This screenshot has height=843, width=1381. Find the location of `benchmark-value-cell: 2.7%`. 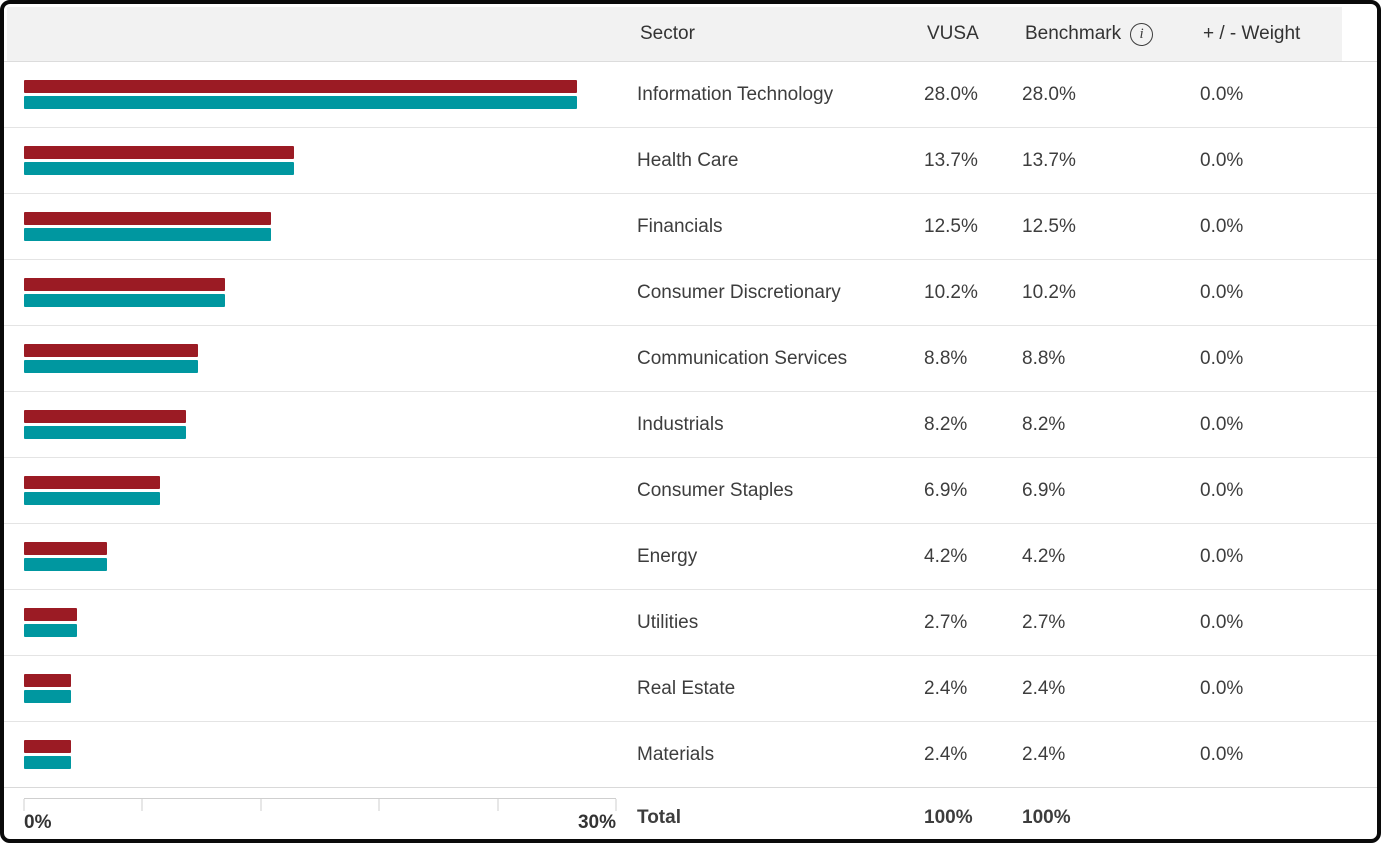

benchmark-value-cell: 2.7% is located at coordinates (1044, 622).